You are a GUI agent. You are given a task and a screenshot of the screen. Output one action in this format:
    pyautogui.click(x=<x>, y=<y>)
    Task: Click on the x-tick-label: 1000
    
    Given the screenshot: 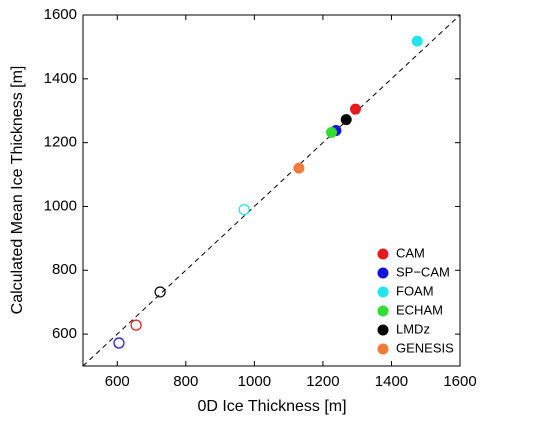 What is the action you would take?
    pyautogui.click(x=254, y=381)
    